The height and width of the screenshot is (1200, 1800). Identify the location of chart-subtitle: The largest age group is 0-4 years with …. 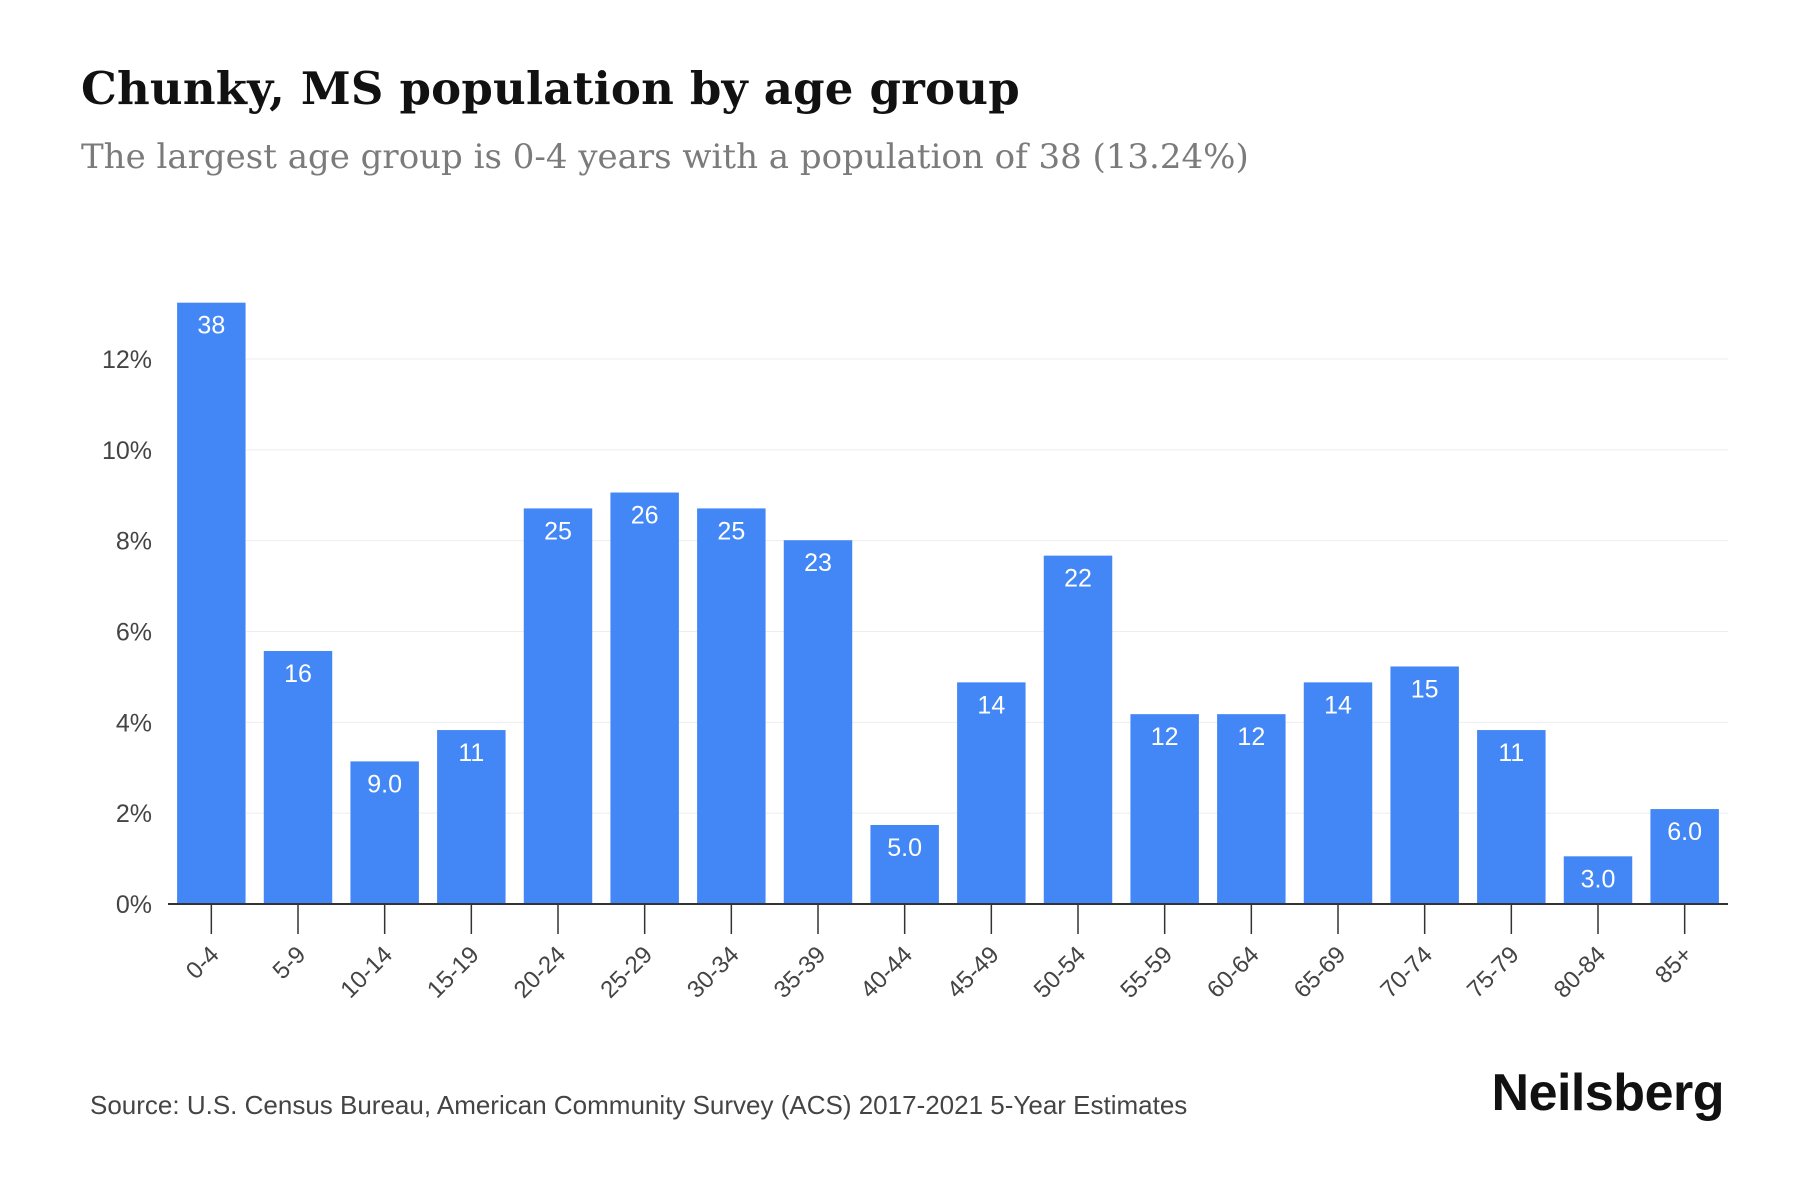
(665, 157).